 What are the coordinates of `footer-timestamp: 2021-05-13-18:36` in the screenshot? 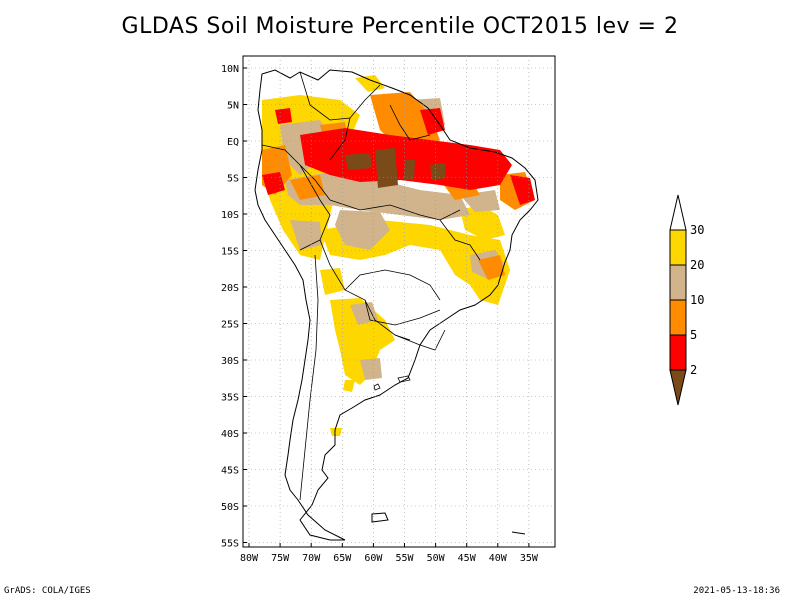 It's located at (736, 591).